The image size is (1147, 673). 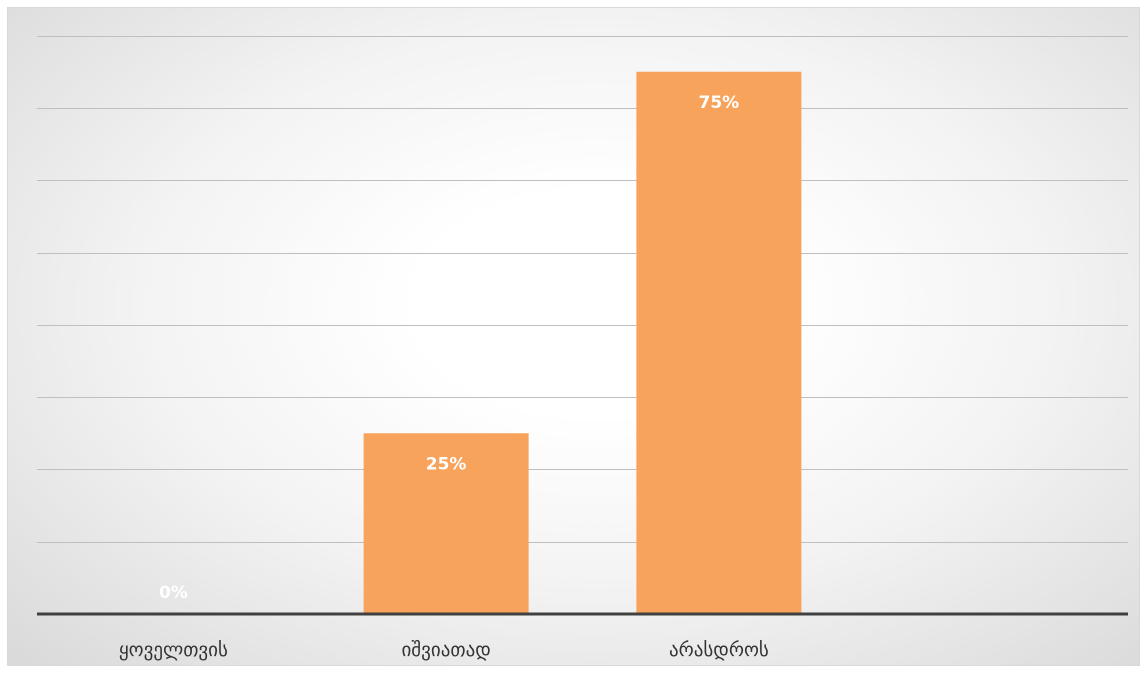 I want to click on data-label-1: 0%, so click(x=173, y=593).